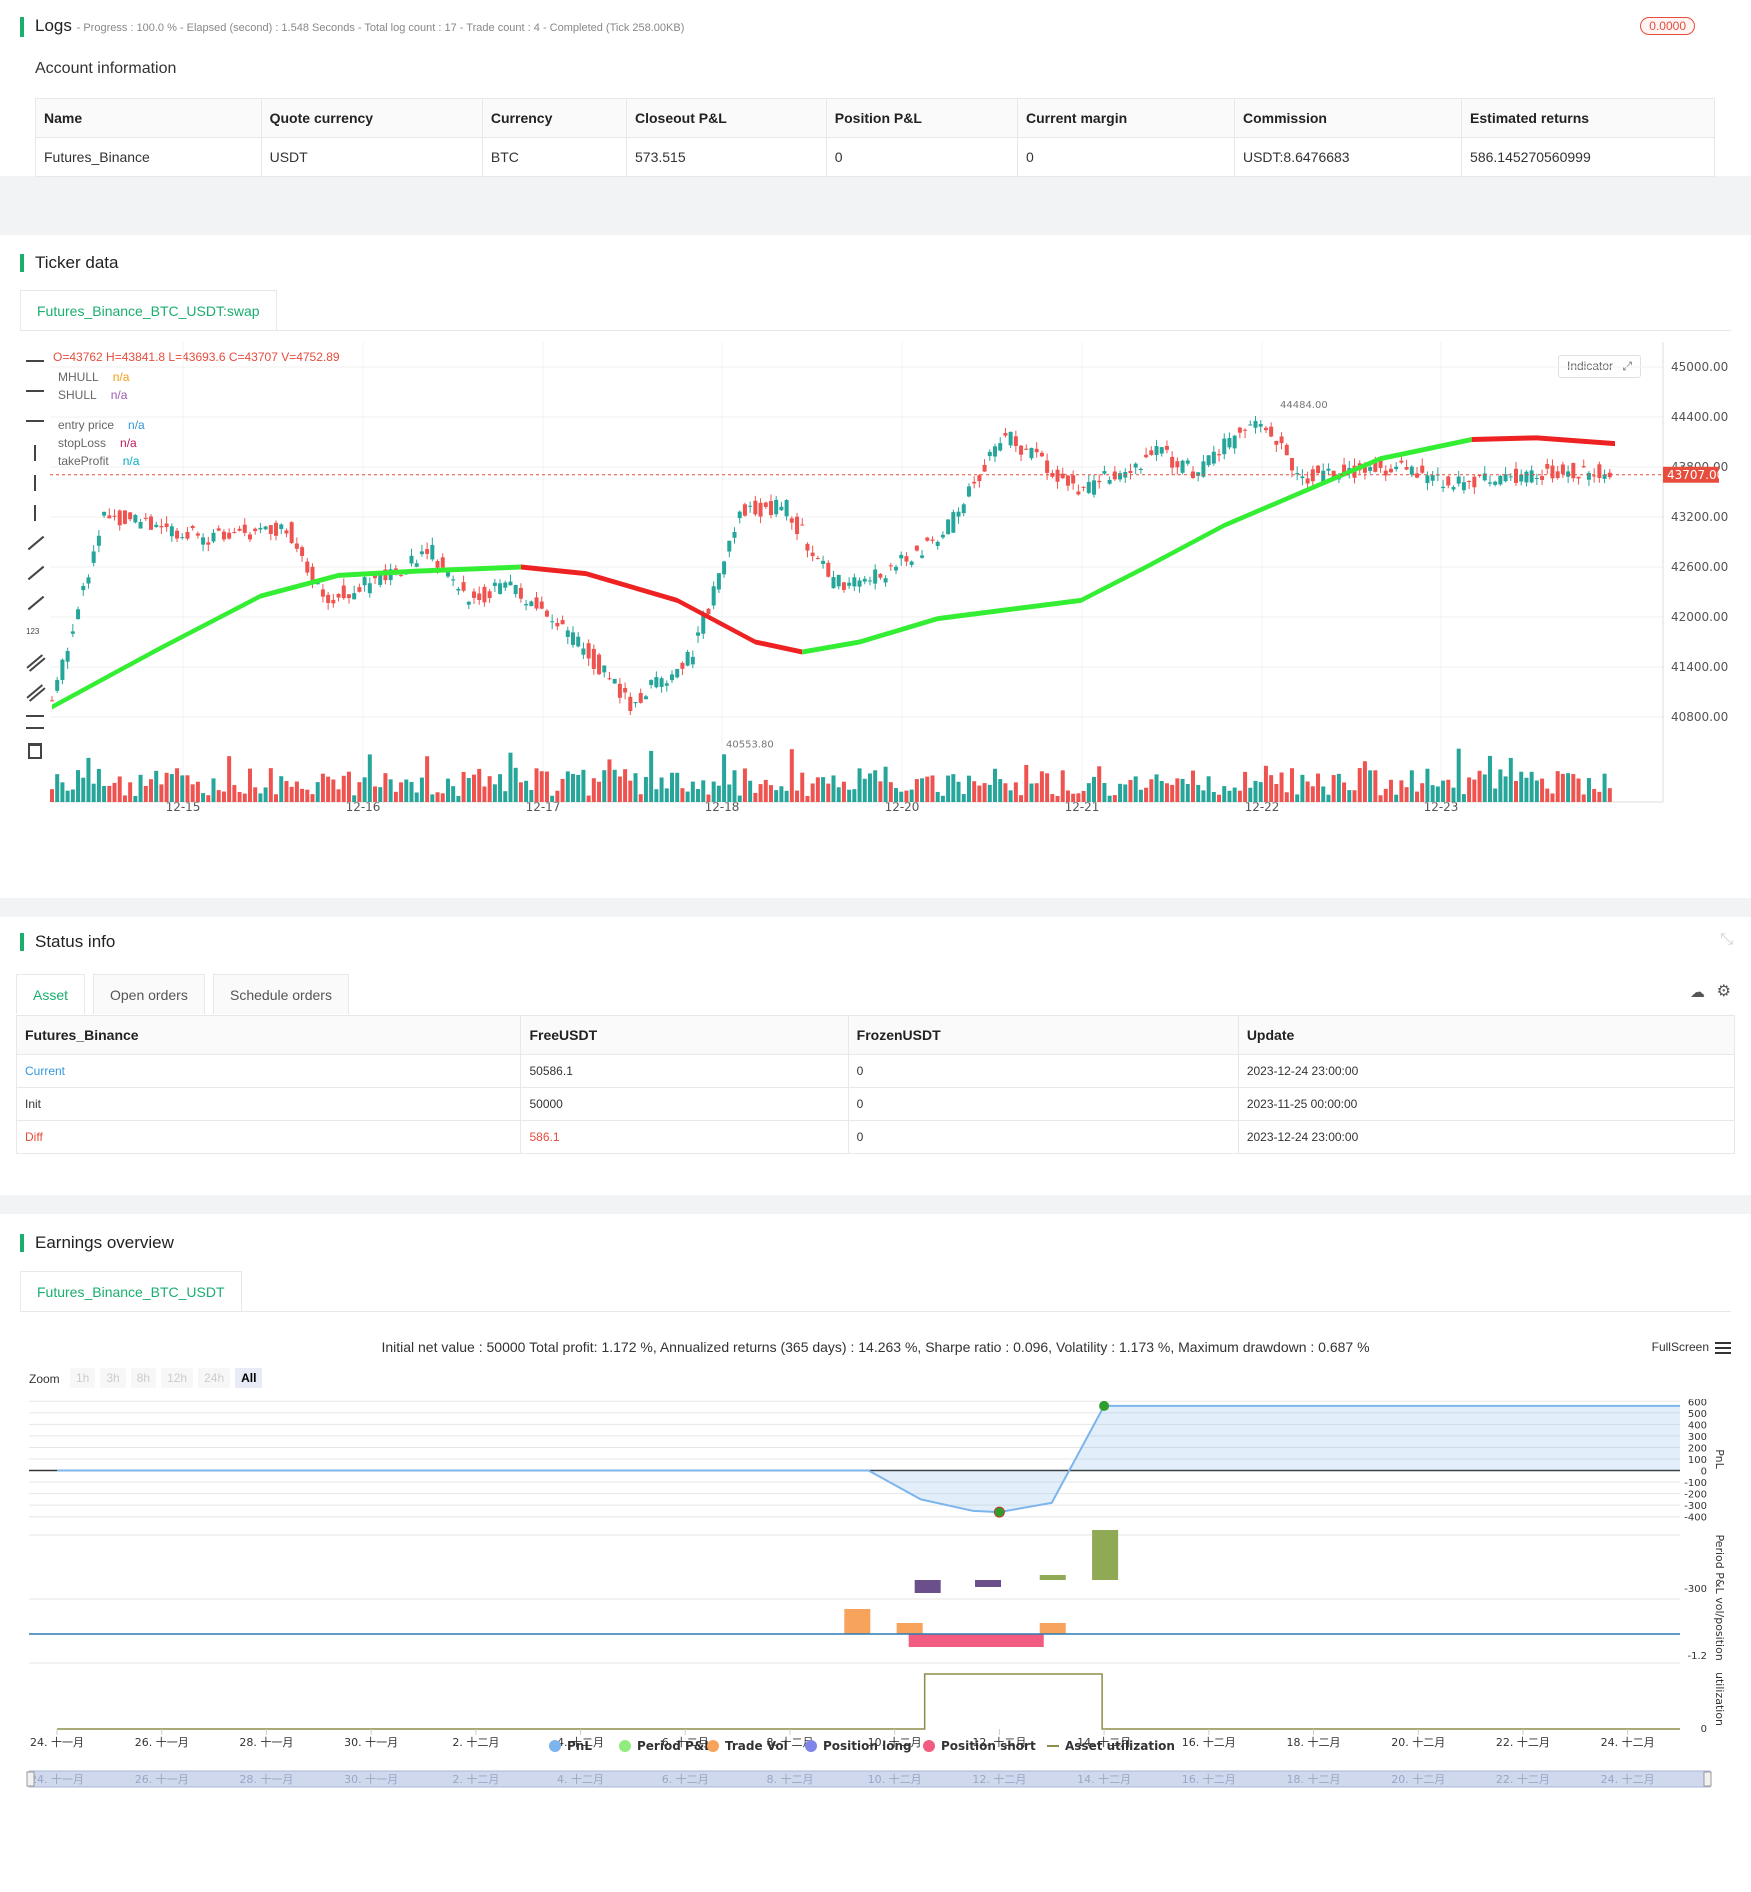  Describe the element at coordinates (979, 1746) in the screenshot. I see `legend-item: Position short` at that location.